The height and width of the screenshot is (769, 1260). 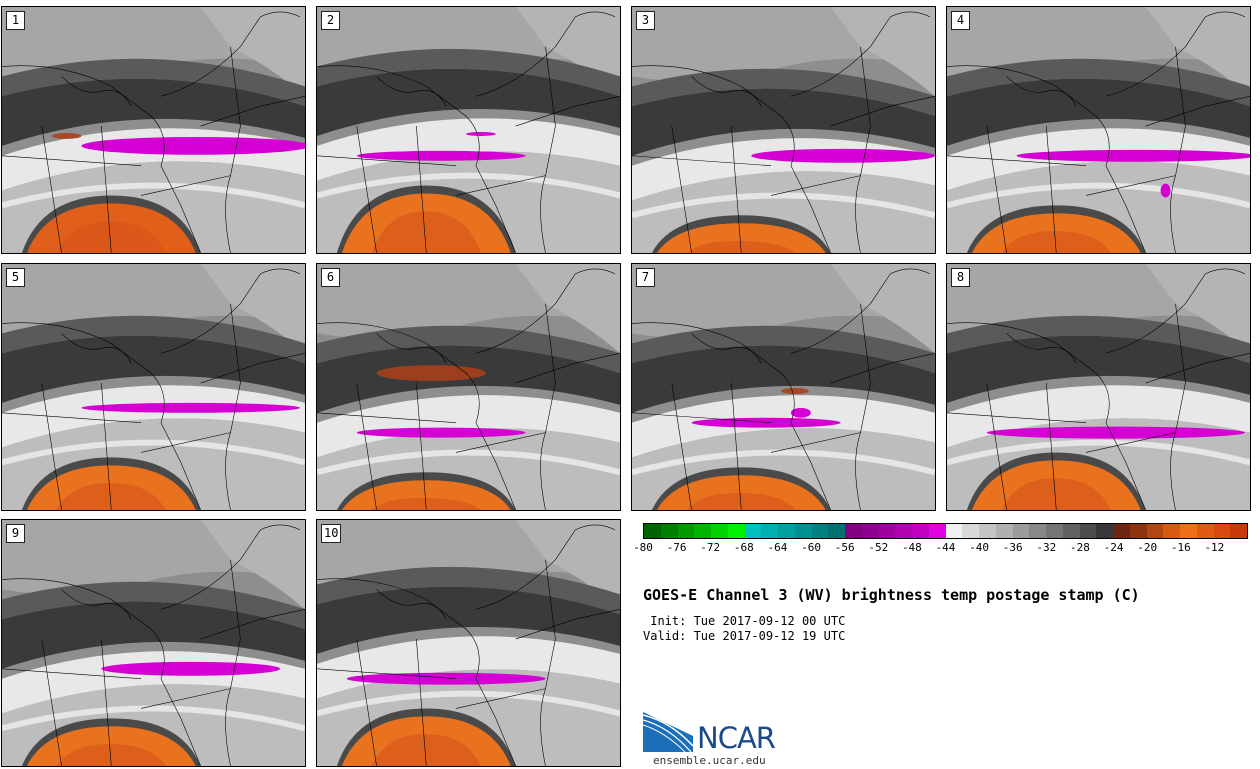 I want to click on init-time: Init: Tue 2017-09-12 00 UTC, so click(x=744, y=621).